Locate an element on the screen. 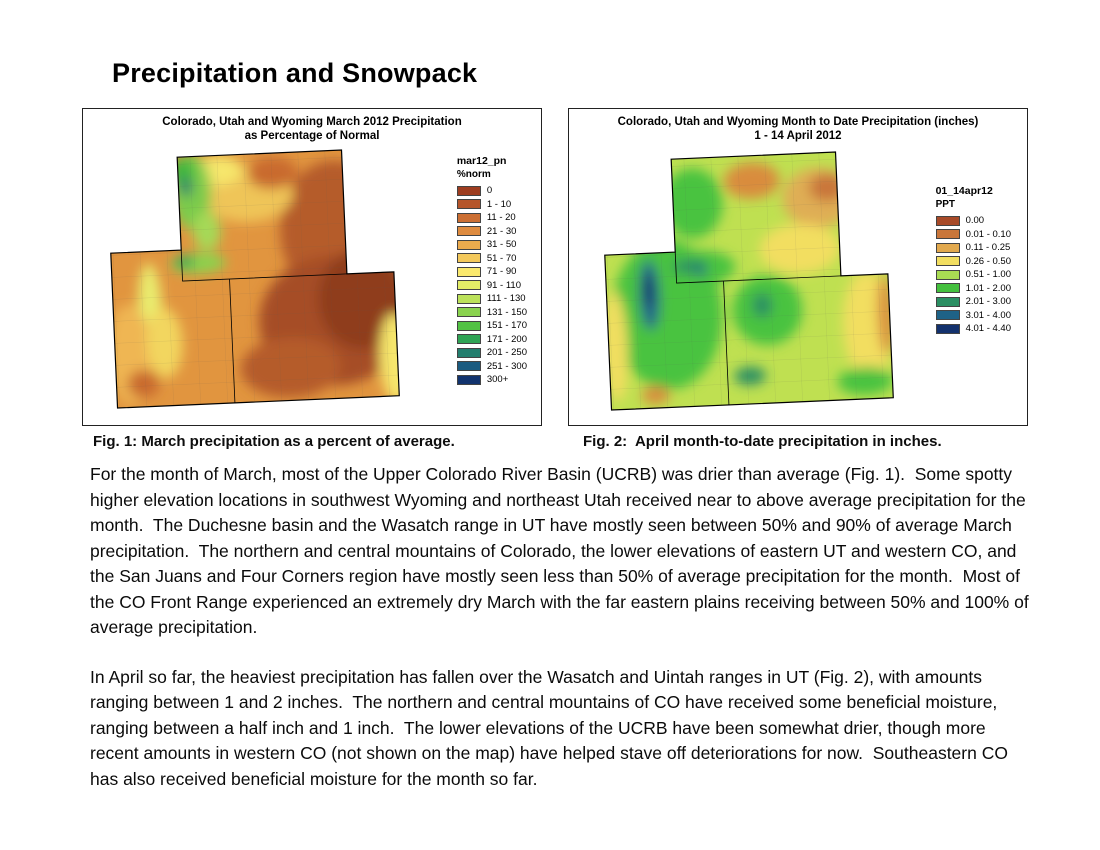 Image resolution: width=1100 pixels, height=850 pixels. legend-label: 1.01 - 2.00 is located at coordinates (988, 288).